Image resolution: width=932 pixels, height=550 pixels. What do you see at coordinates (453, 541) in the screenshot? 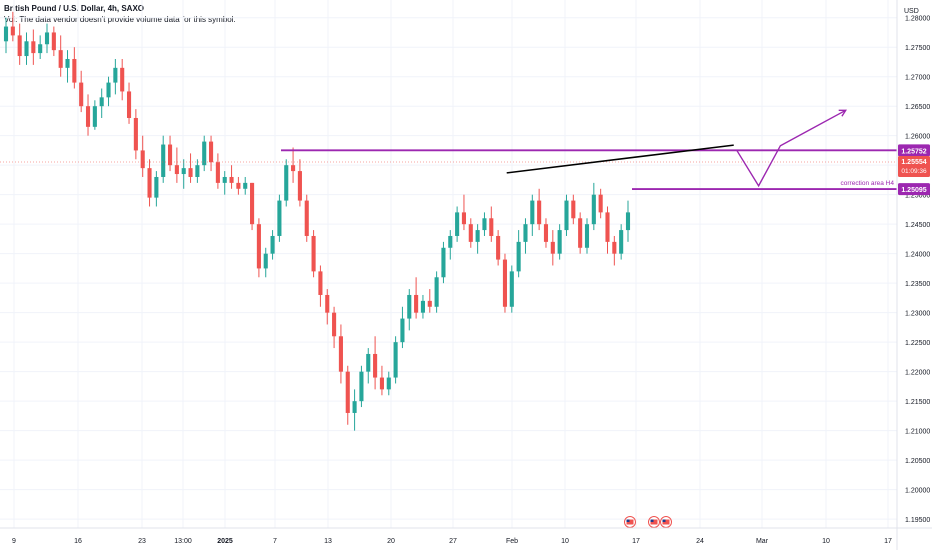
I see `x-tick-label: 27` at bounding box center [453, 541].